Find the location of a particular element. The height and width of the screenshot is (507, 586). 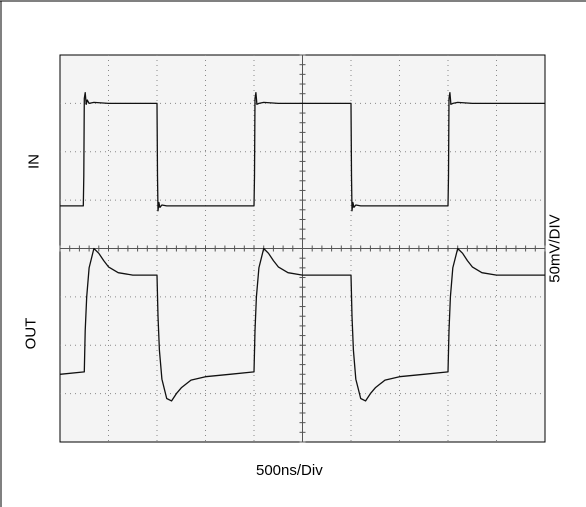

horizontal-scale-label: 500ns/Div is located at coordinates (289, 470).